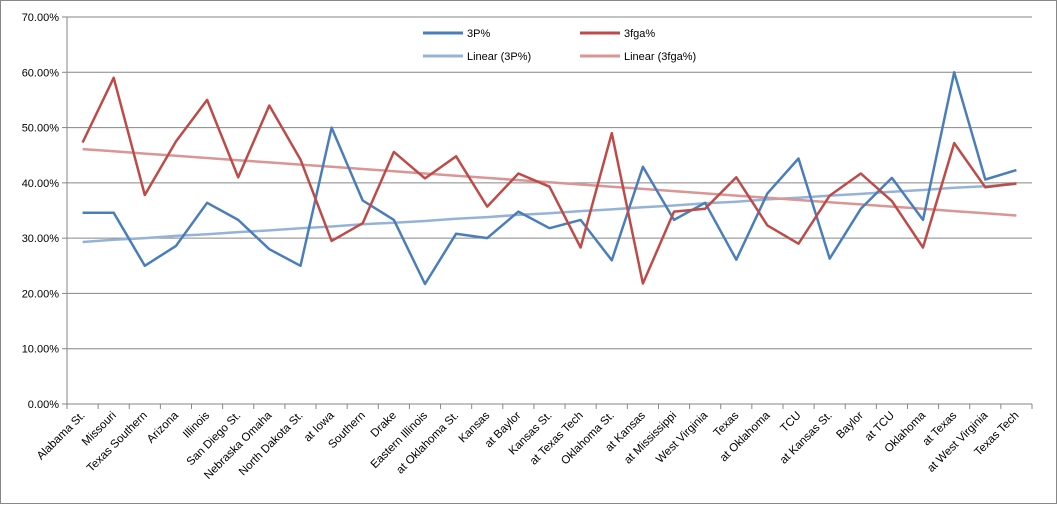 This screenshot has width=1057, height=509. Describe the element at coordinates (41, 184) in the screenshot. I see `y-tick-label: 40.00%` at that location.